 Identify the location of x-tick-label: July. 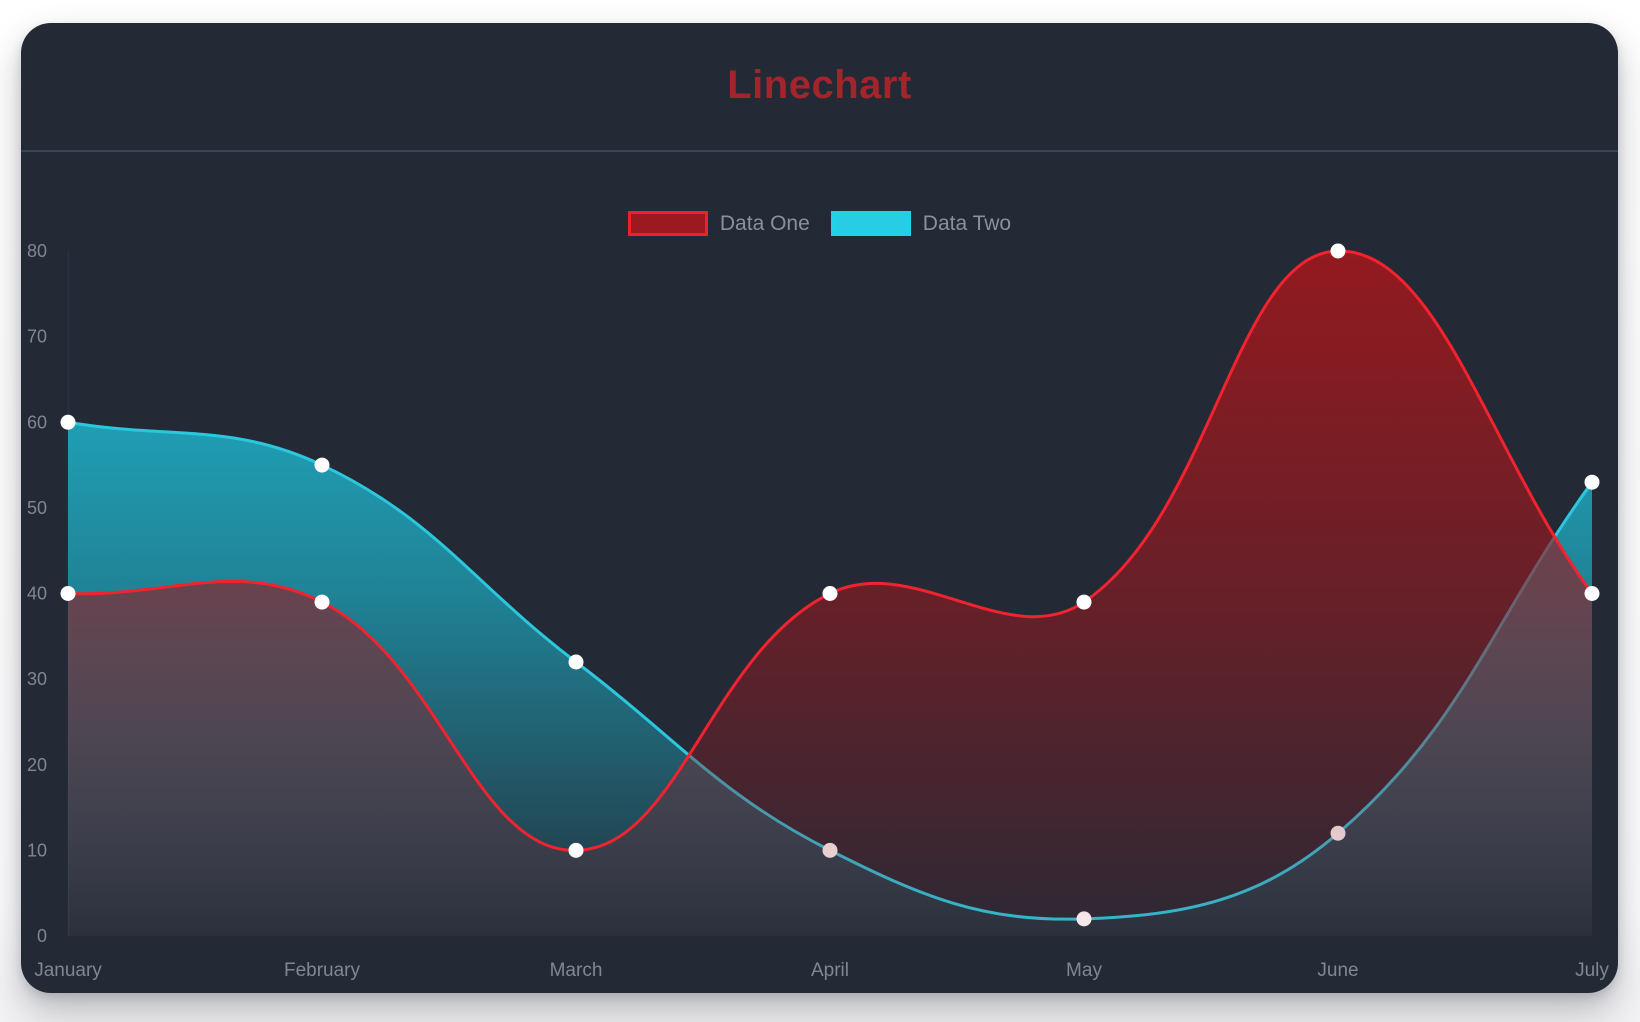
(1592, 970).